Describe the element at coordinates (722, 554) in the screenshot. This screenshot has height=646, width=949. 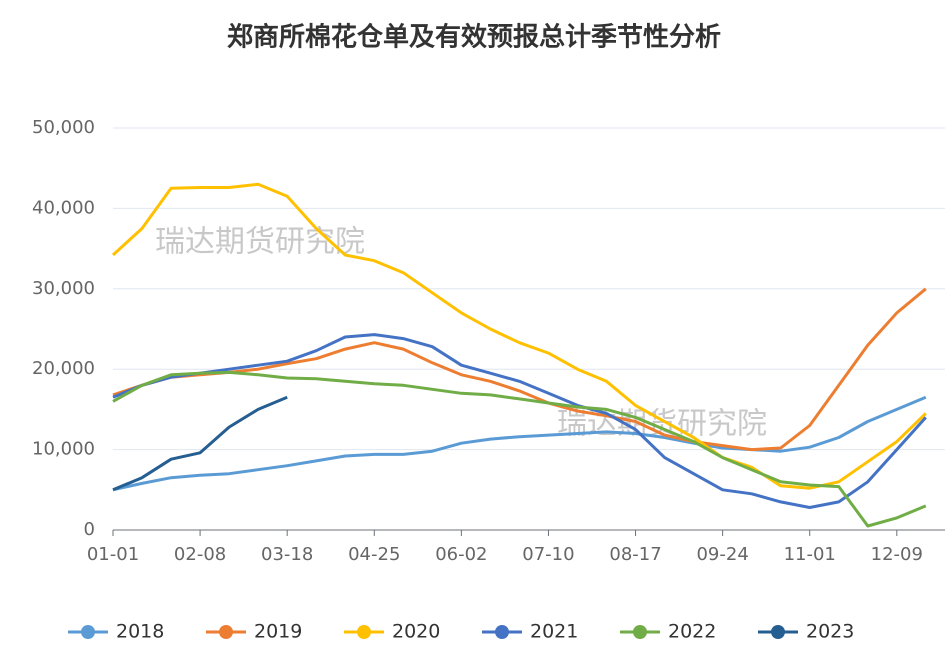
I see `x-tick-label: 09-24` at that location.